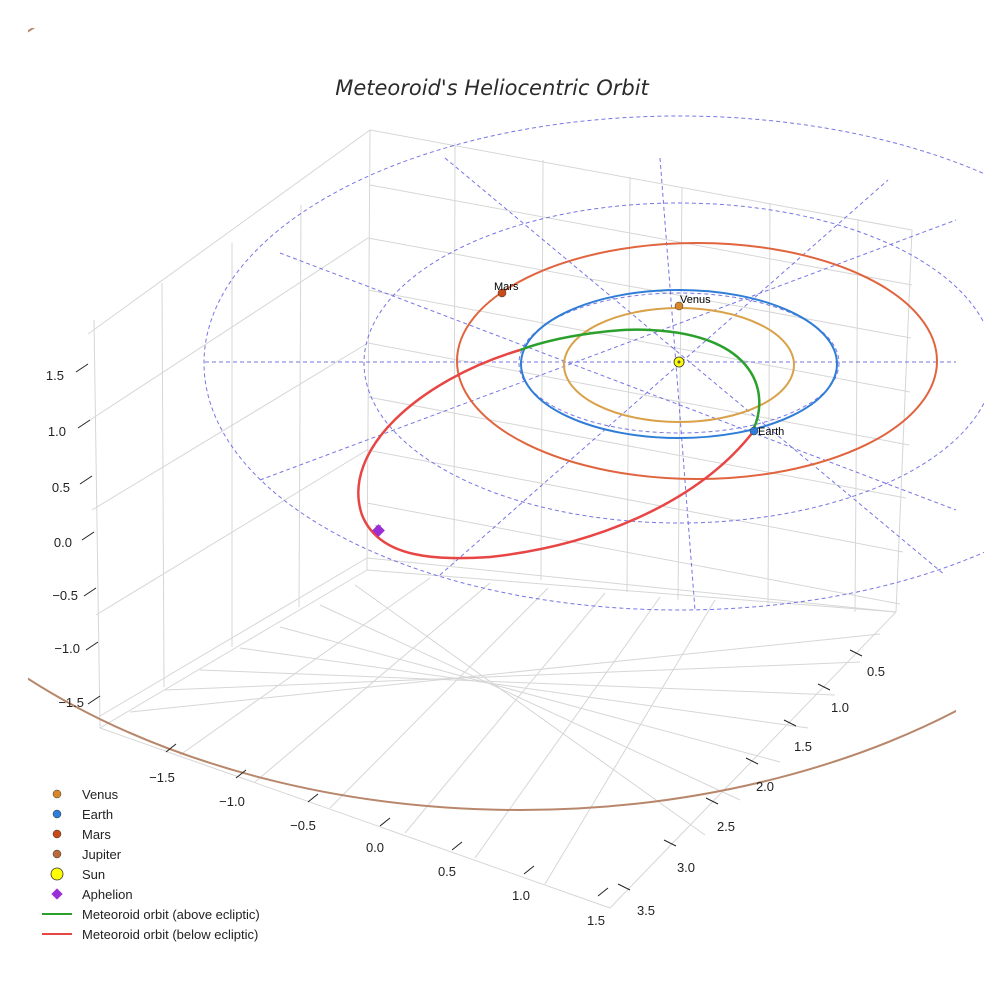 The height and width of the screenshot is (984, 984). I want to click on legend-marker-mars, so click(57, 834).